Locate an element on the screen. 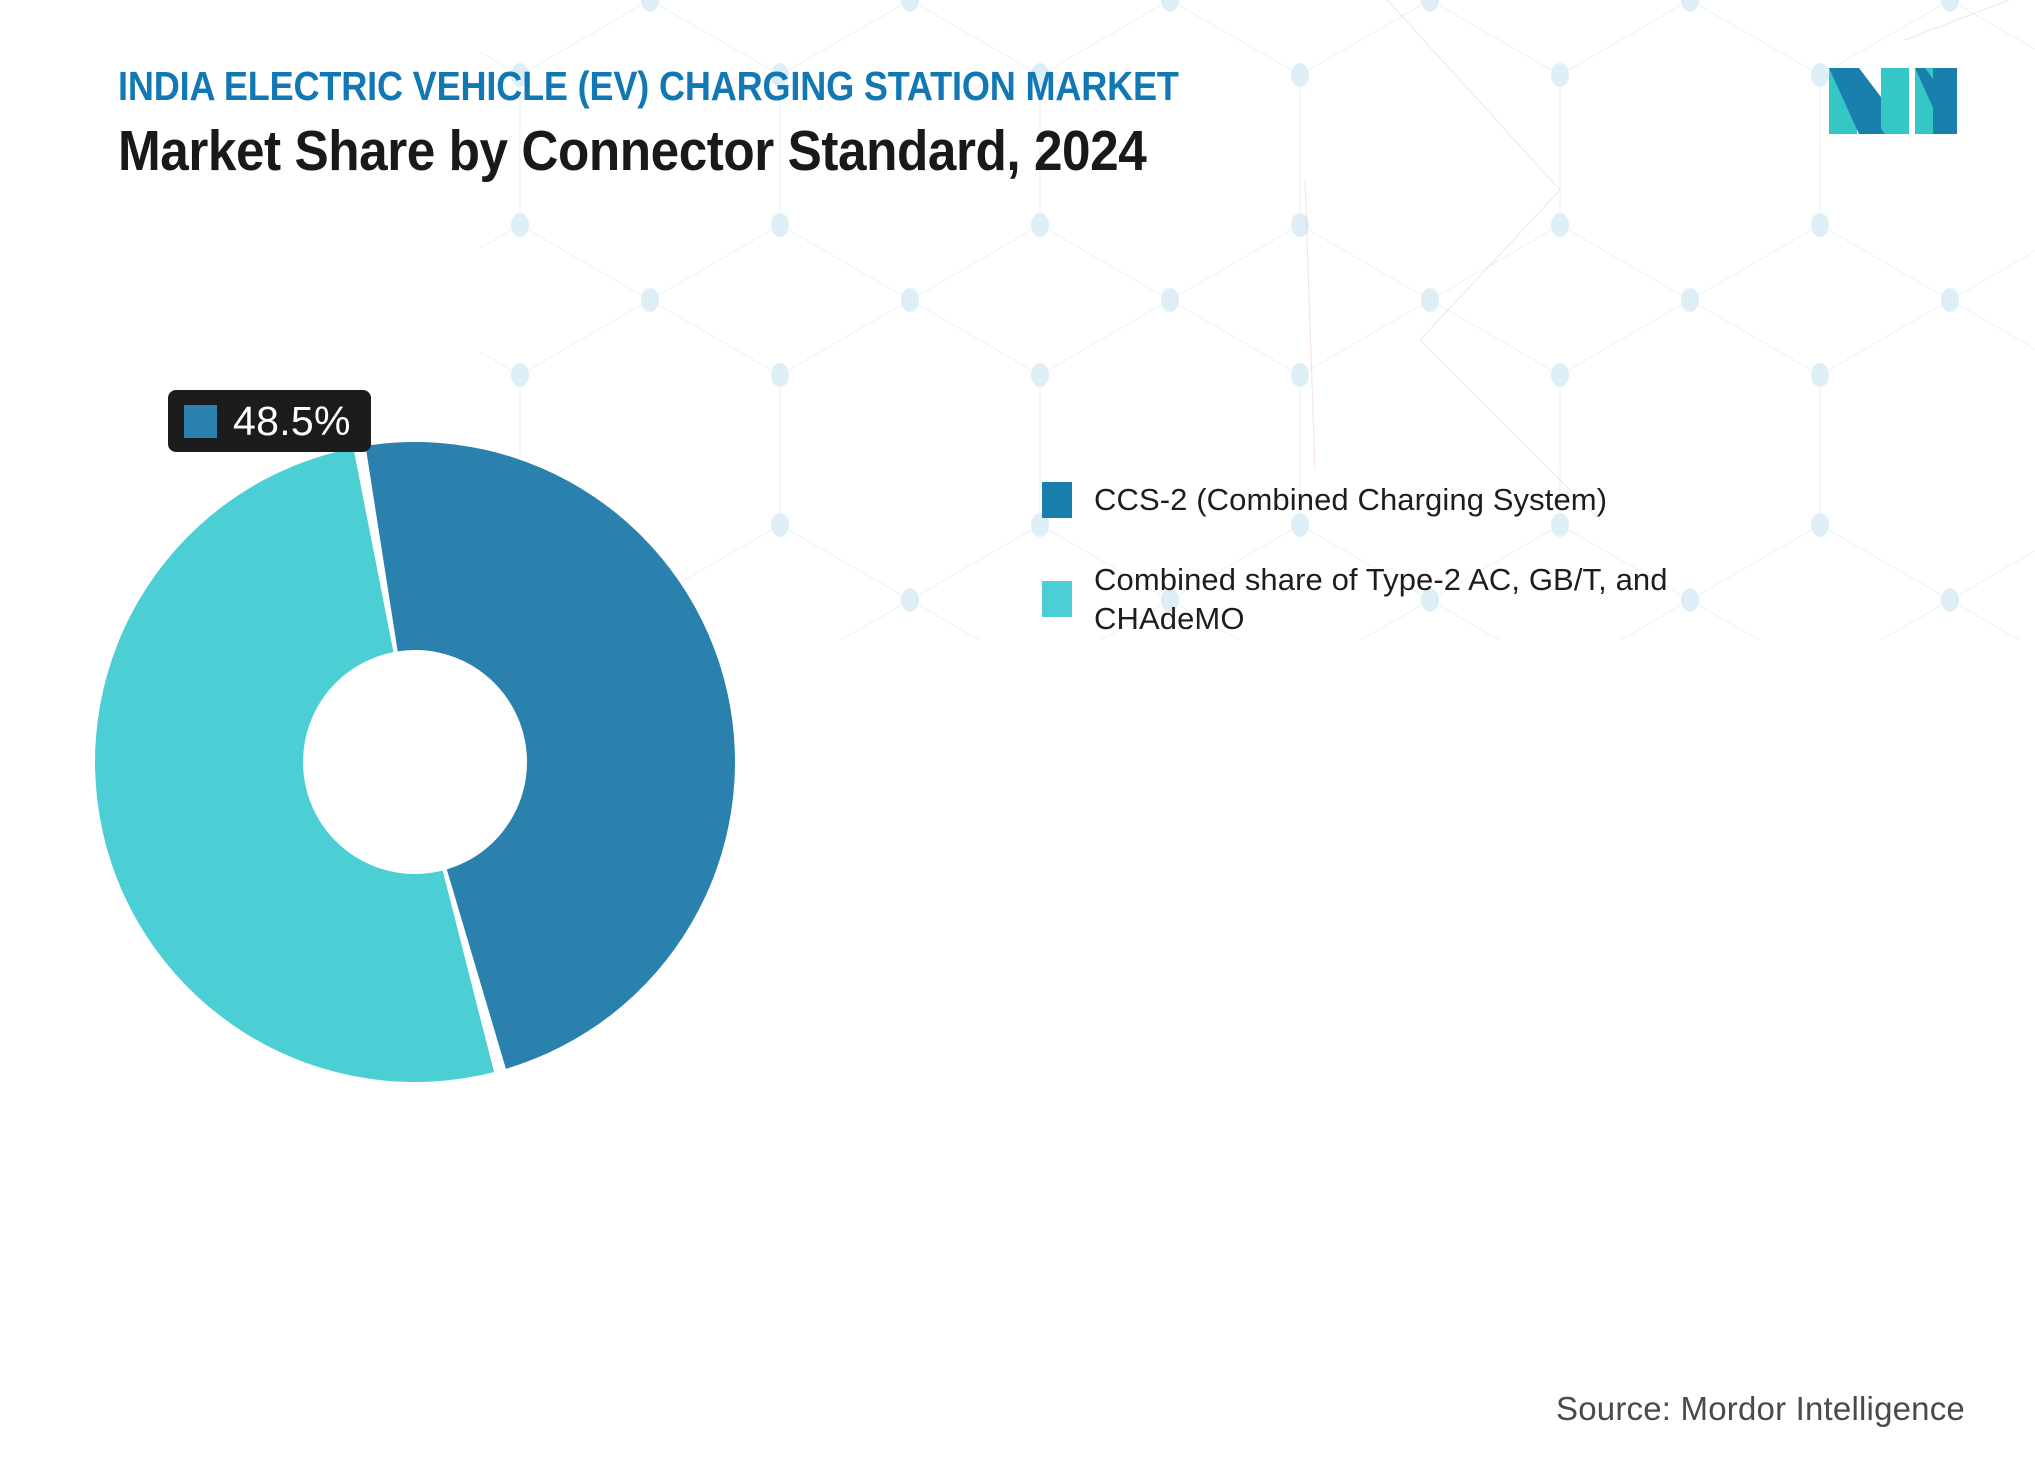  donut-chart-svg is located at coordinates (415, 762).